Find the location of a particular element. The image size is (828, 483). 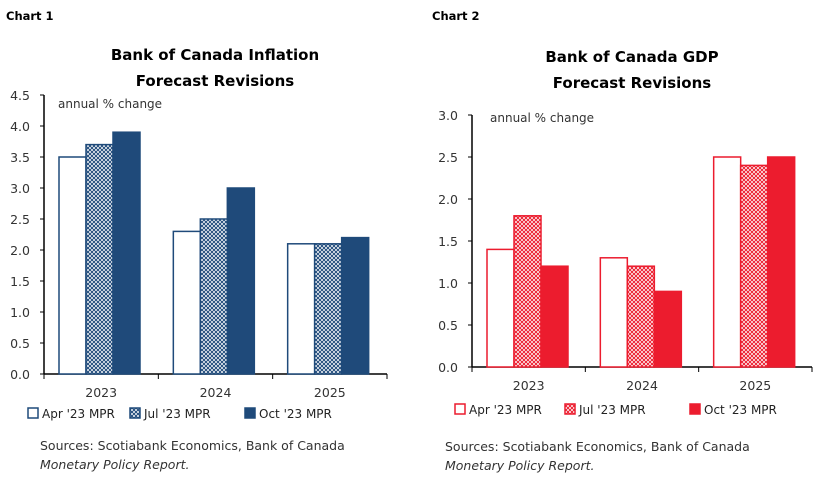

chart-label: Chart 1 is located at coordinates (30, 16).